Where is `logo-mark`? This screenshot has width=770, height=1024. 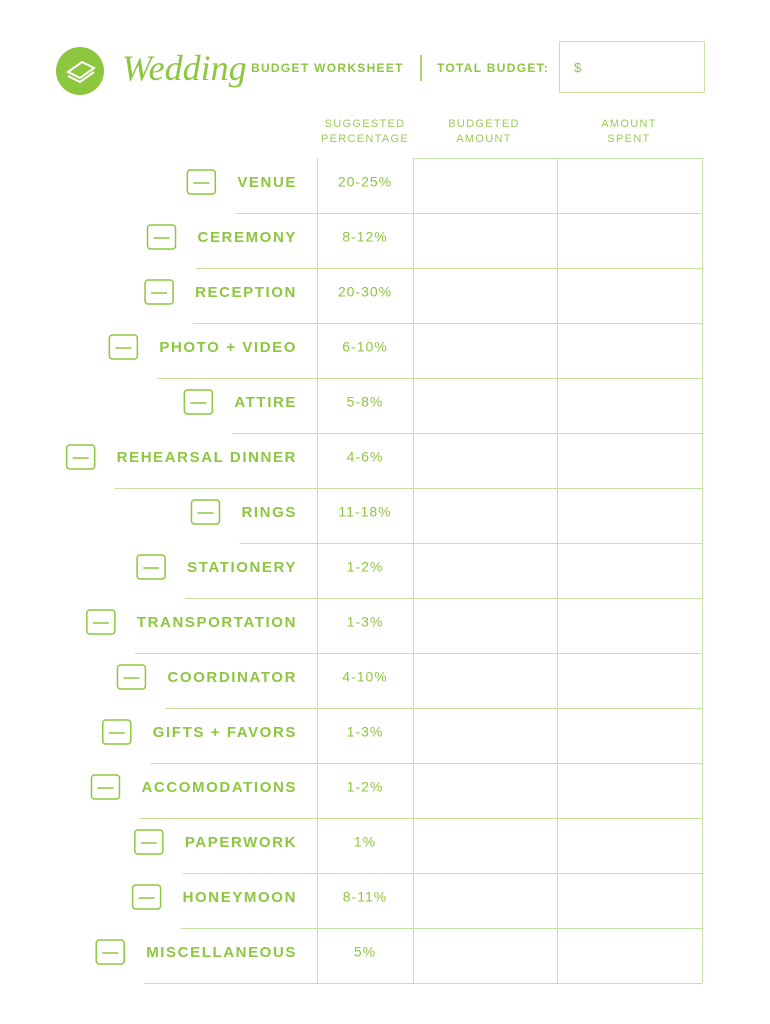 logo-mark is located at coordinates (81, 72).